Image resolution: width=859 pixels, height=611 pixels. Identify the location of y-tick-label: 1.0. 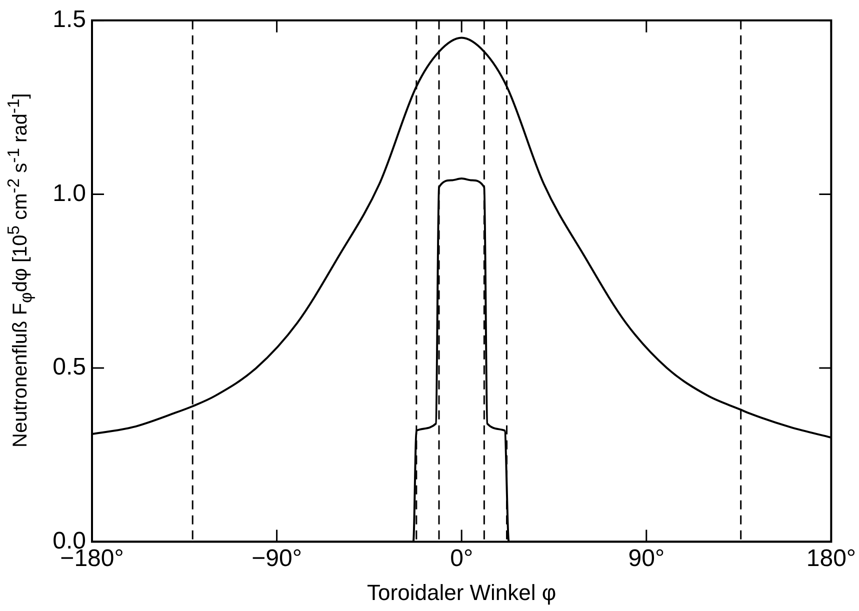
(69, 193).